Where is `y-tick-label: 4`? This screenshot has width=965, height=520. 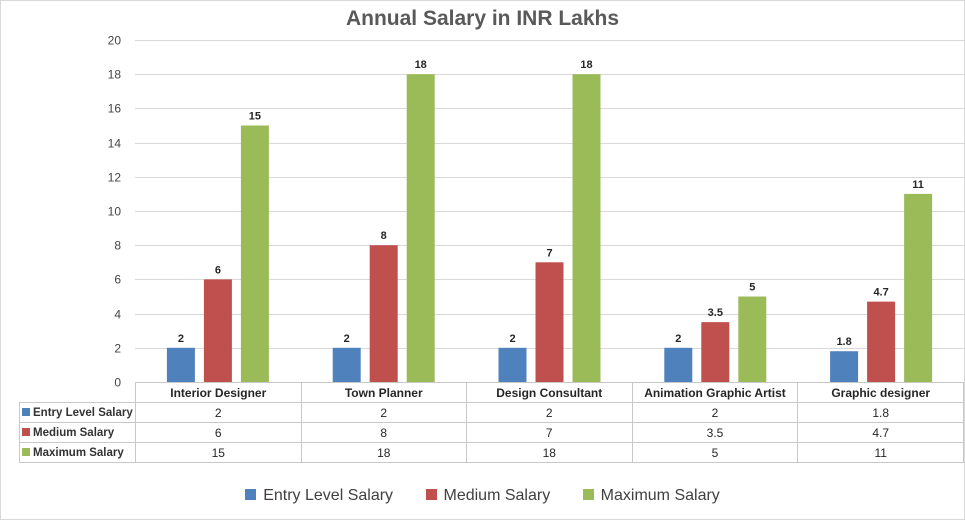
y-tick-label: 4 is located at coordinates (117, 315).